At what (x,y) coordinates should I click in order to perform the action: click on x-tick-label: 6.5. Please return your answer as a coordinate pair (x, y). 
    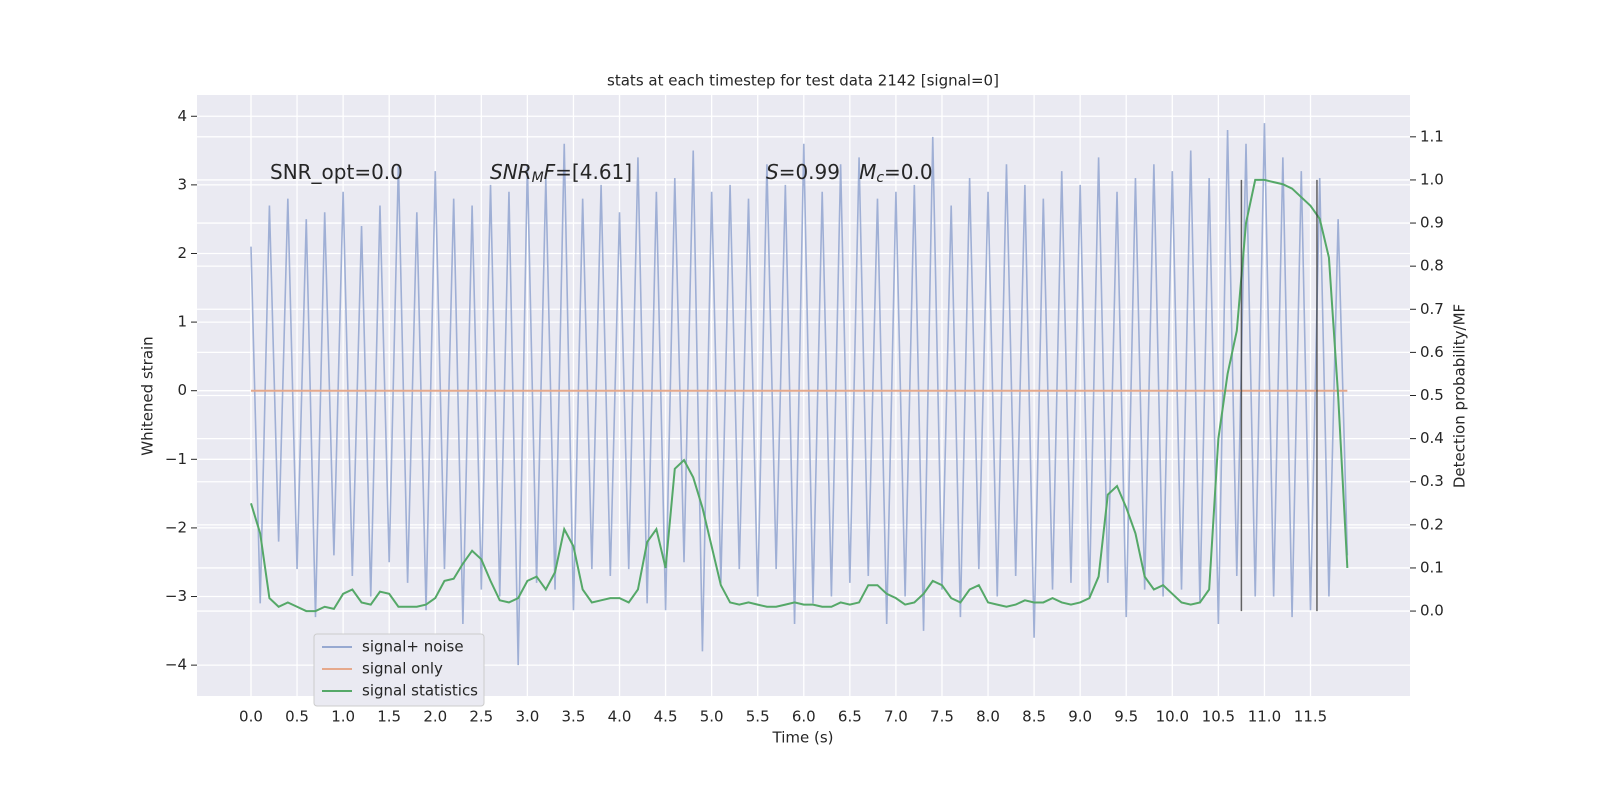
    Looking at the image, I should click on (850, 717).